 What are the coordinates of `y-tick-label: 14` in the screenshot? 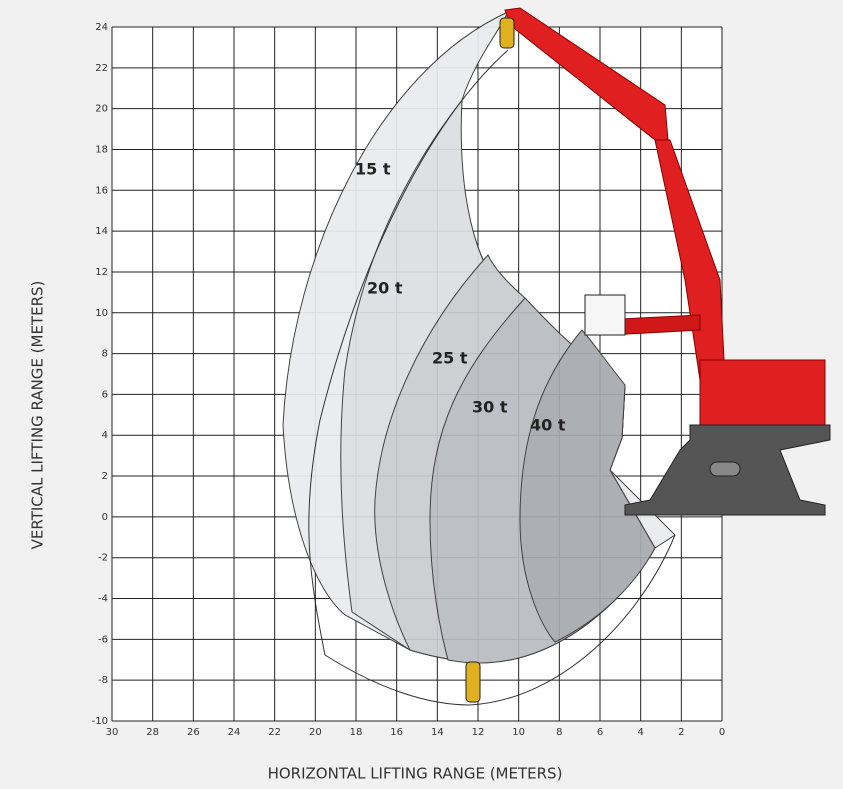 It's located at (101, 231).